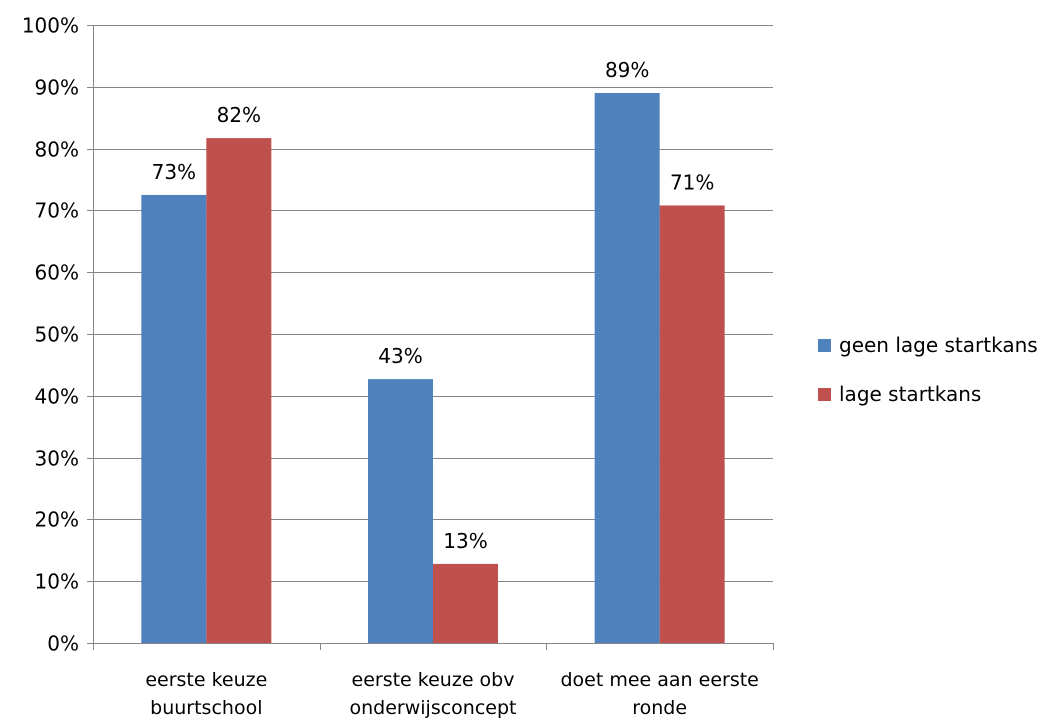  I want to click on y-tick-label: 0%, so click(63, 644).